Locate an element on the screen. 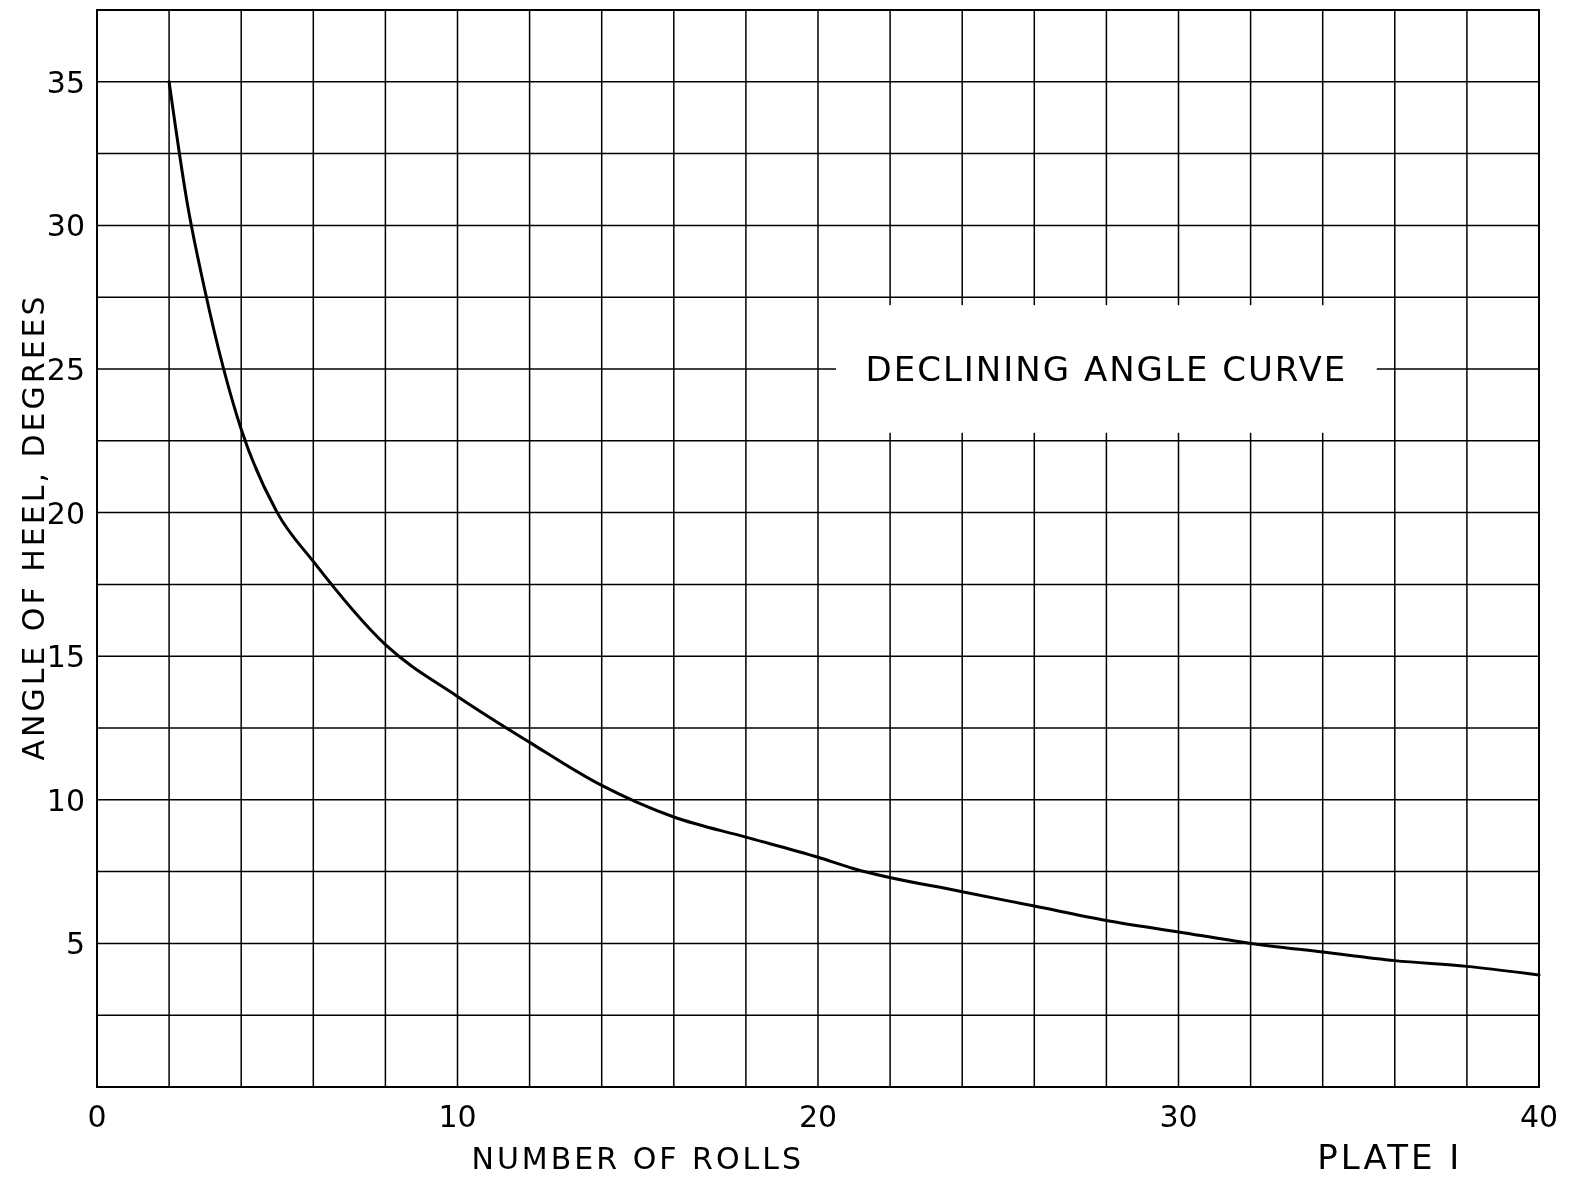 The width and height of the screenshot is (1579, 1185). y-tick-label: 10 is located at coordinates (65, 800).